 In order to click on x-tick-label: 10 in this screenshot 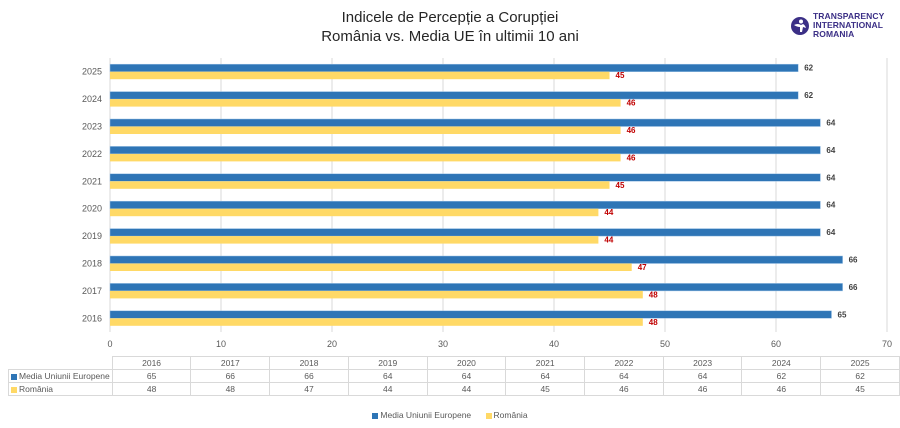, I will do `click(221, 344)`.